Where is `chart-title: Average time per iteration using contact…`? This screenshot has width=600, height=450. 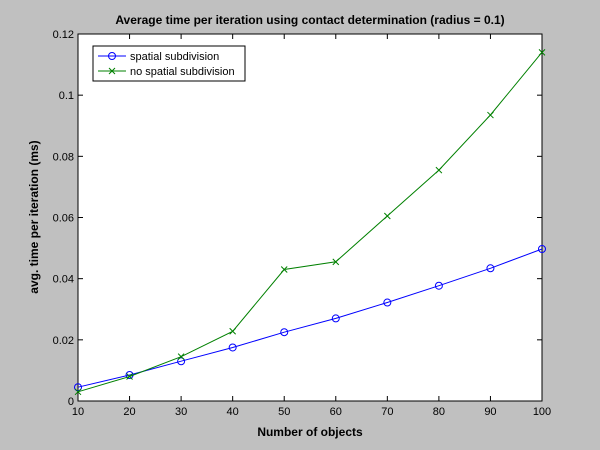
chart-title: Average time per iteration using contact… is located at coordinates (309, 20).